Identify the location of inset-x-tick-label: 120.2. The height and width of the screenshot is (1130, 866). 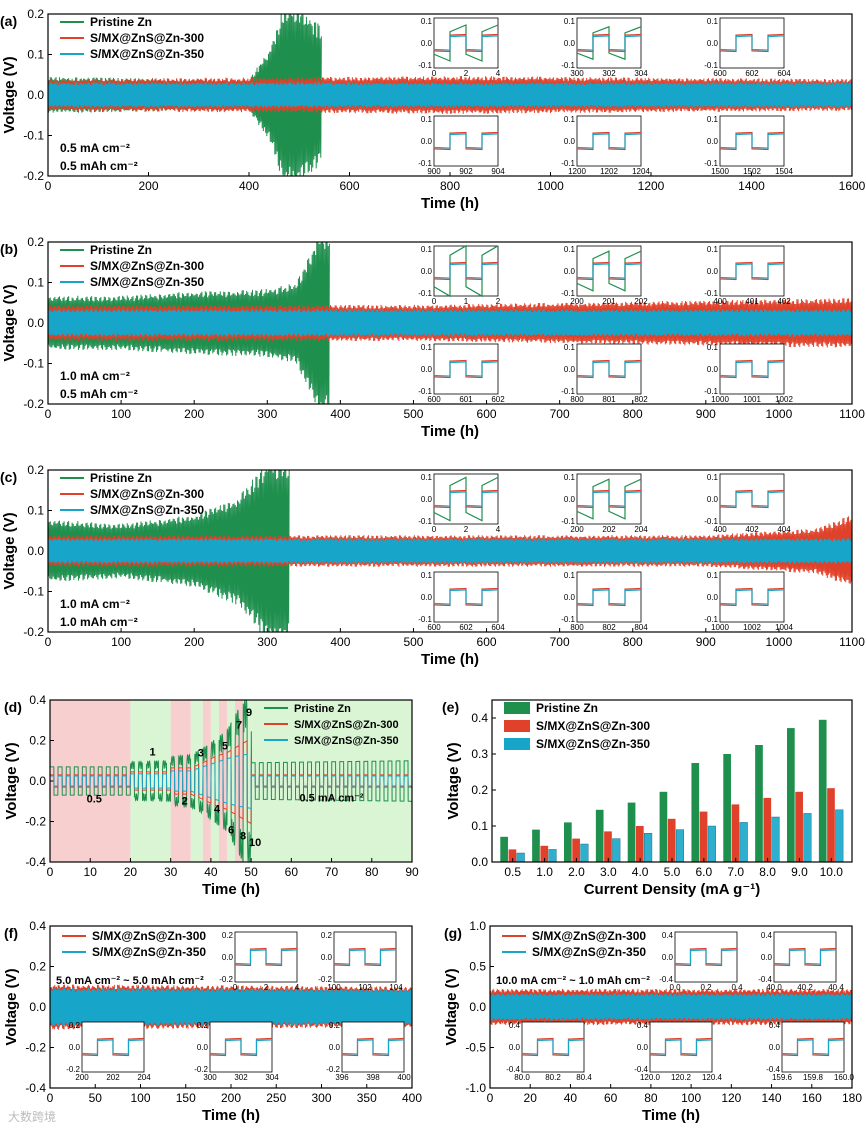
(681, 1077).